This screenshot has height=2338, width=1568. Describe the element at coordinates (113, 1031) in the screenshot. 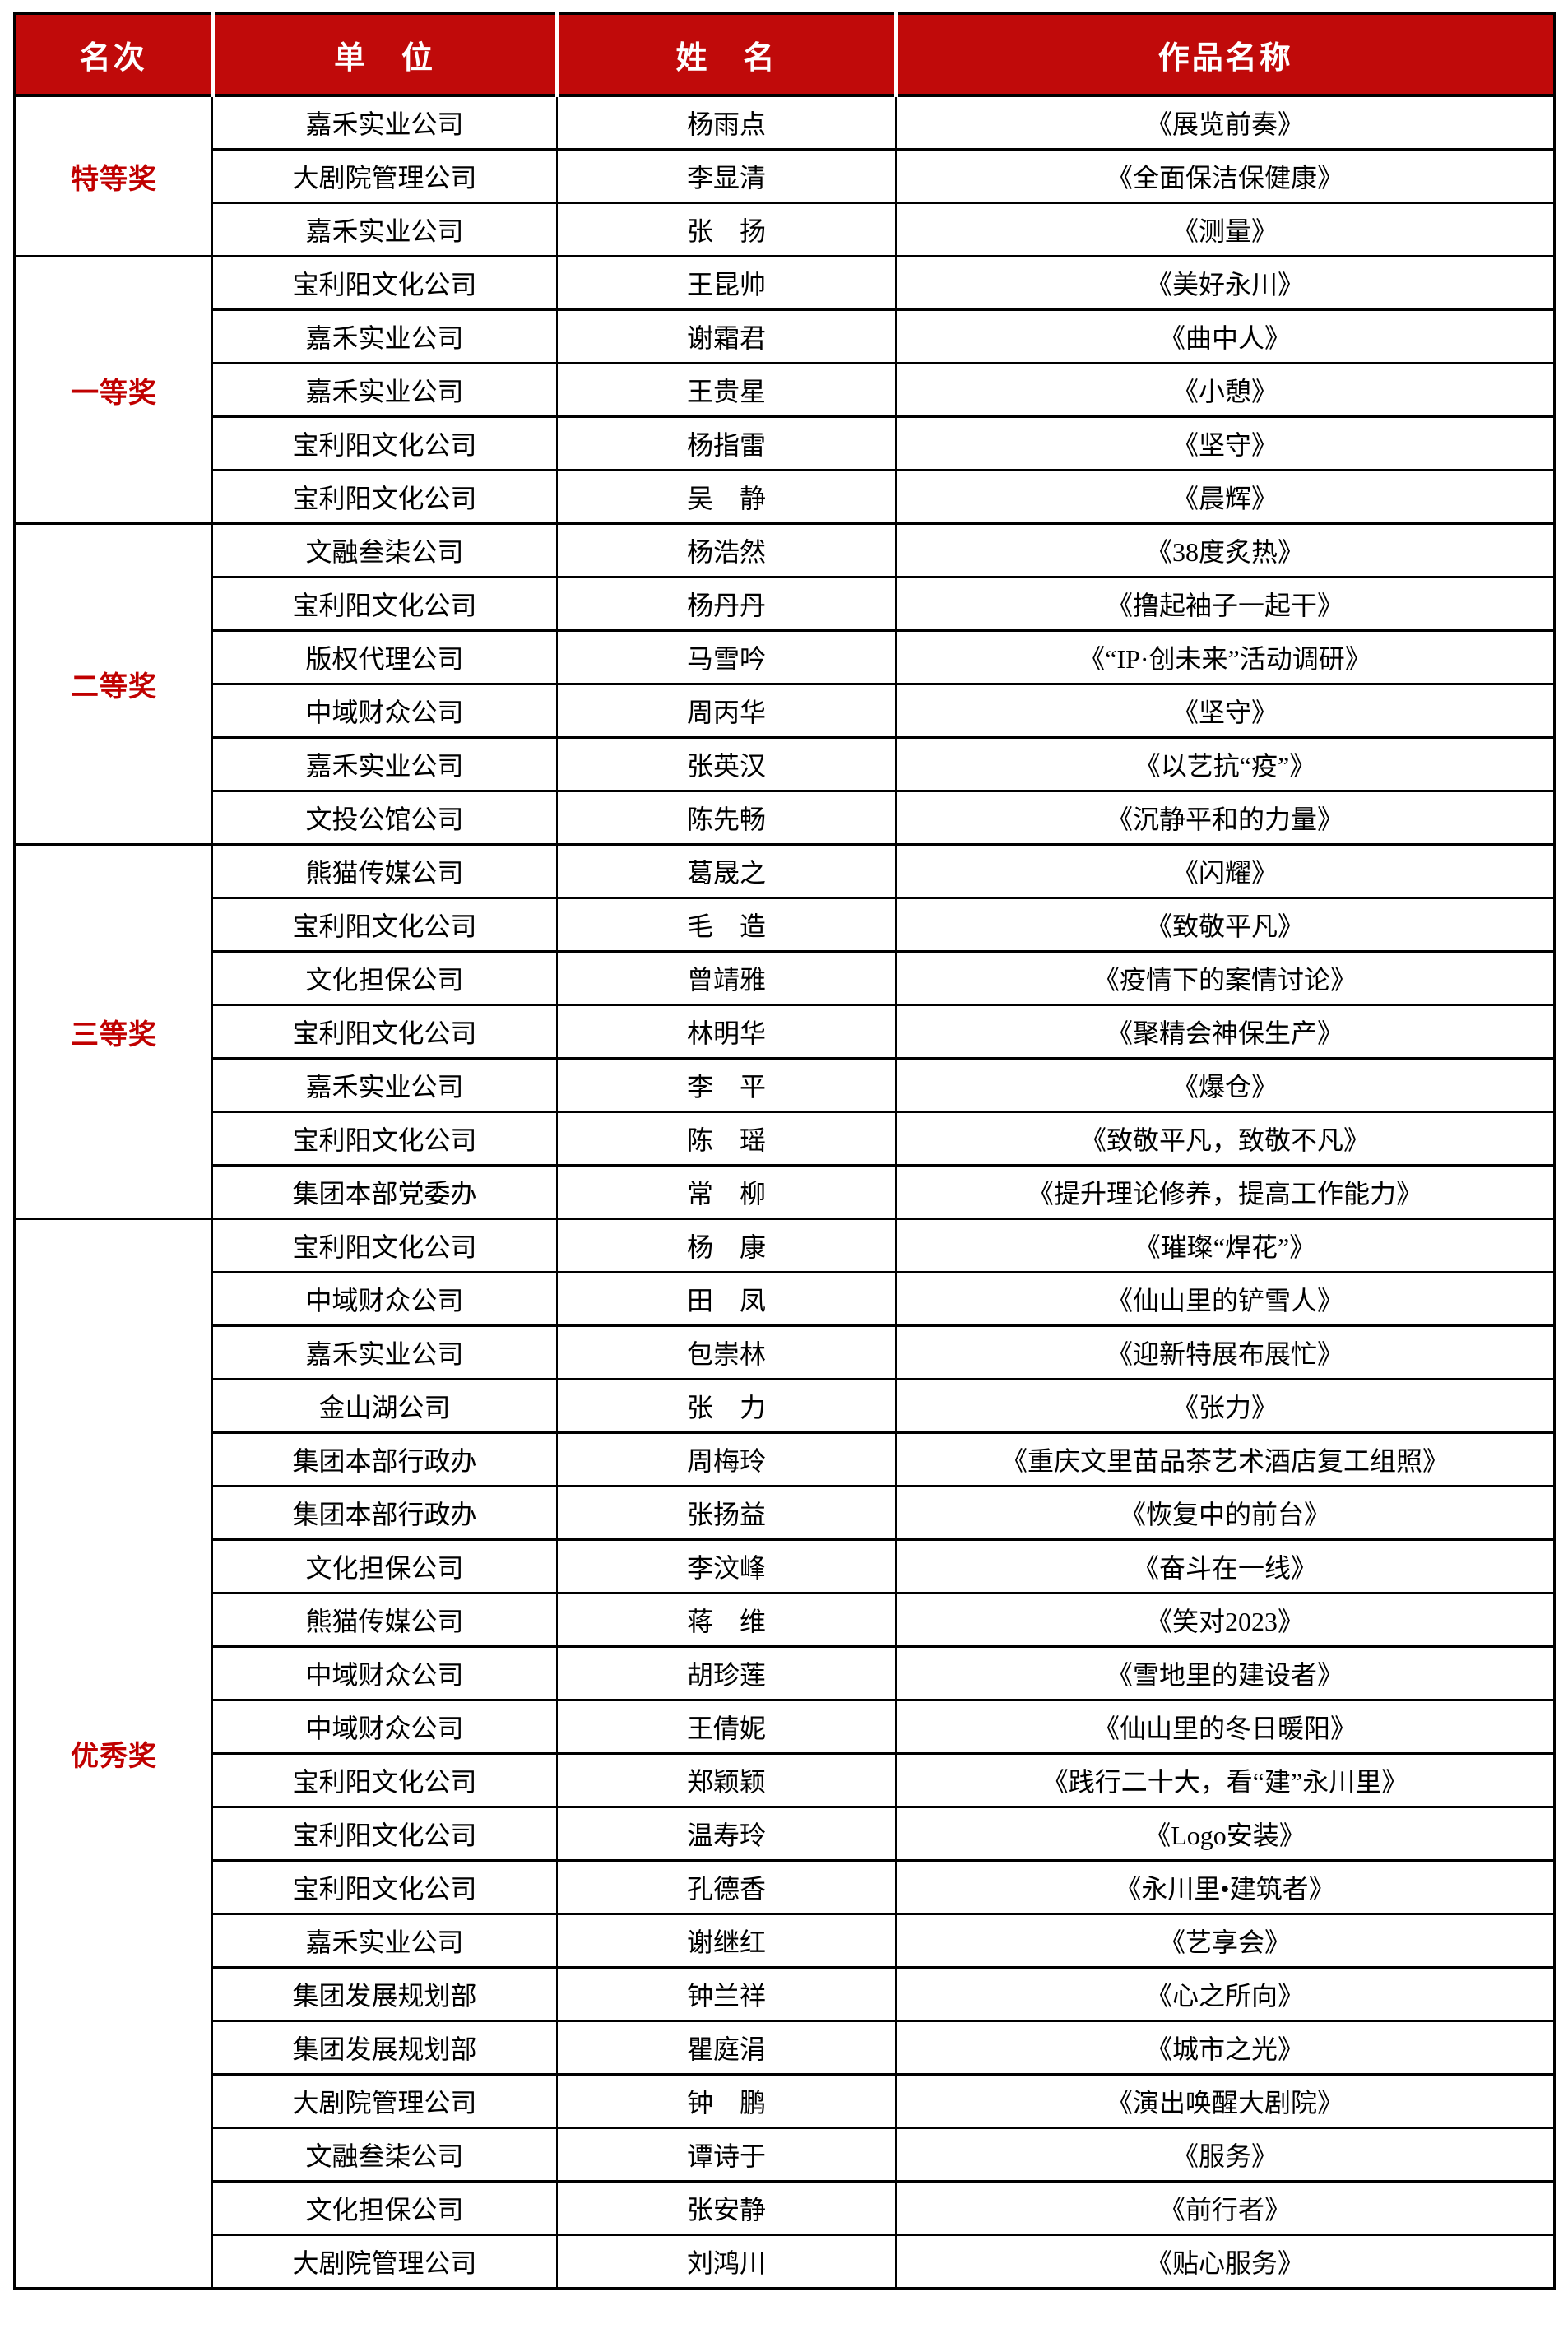

I see `rank-cell: 三等奖` at that location.